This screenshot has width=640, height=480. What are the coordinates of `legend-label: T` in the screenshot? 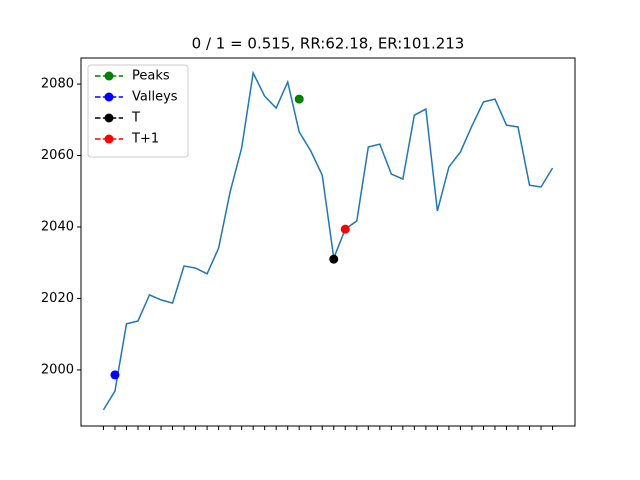 It's located at (135, 118).